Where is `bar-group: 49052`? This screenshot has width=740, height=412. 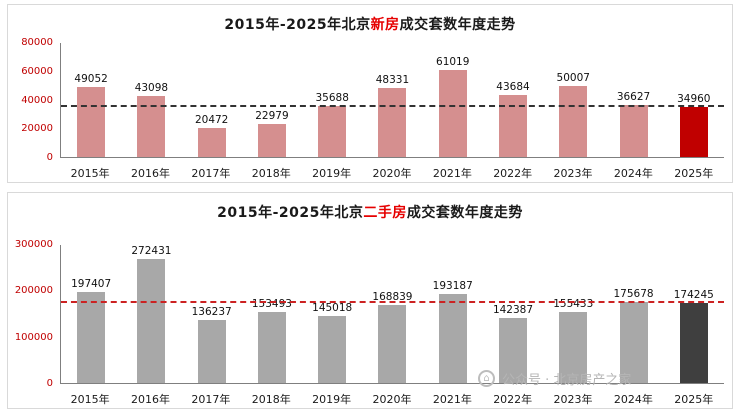
bar-group: 49052 is located at coordinates (91, 100).